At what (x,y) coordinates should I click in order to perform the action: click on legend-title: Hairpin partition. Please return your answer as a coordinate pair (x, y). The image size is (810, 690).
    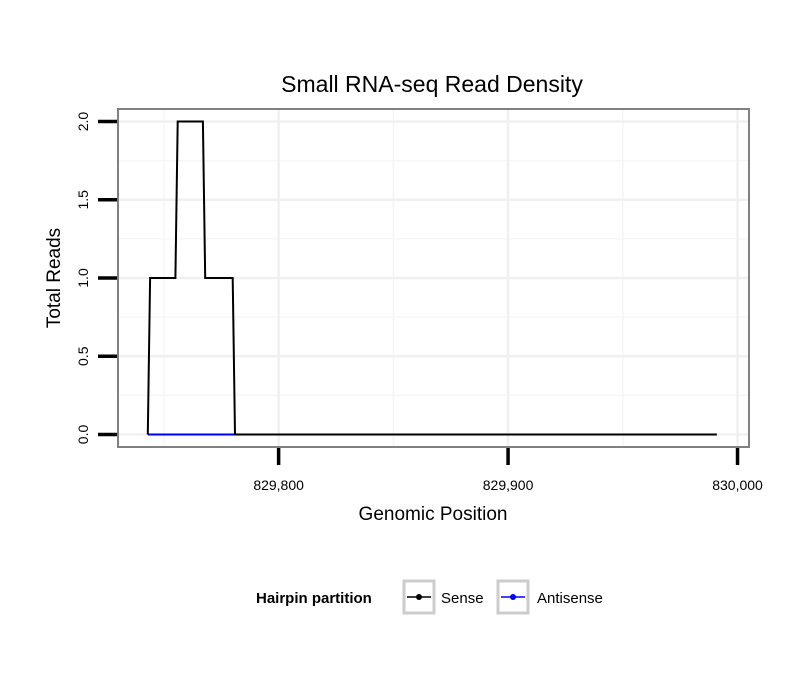
    Looking at the image, I should click on (314, 598).